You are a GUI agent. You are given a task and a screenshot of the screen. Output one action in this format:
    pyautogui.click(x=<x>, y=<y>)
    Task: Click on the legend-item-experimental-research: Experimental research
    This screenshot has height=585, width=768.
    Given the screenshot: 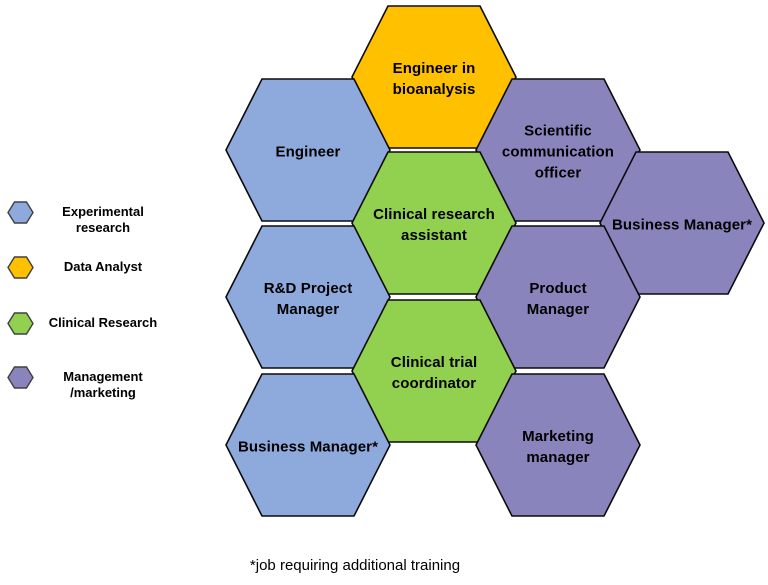 What is the action you would take?
    pyautogui.click(x=83, y=218)
    